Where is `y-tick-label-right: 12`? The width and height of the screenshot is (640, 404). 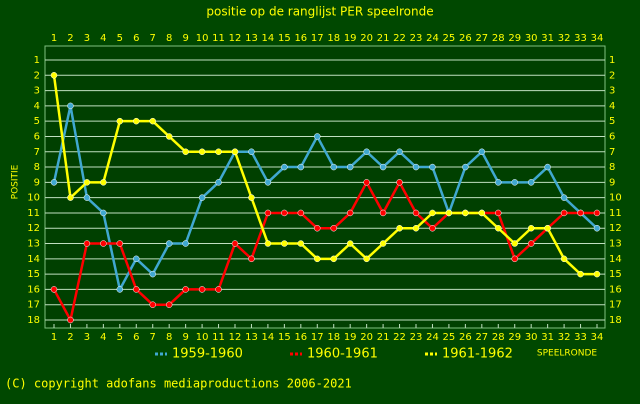 y-tick-label-right: 12 is located at coordinates (615, 228).